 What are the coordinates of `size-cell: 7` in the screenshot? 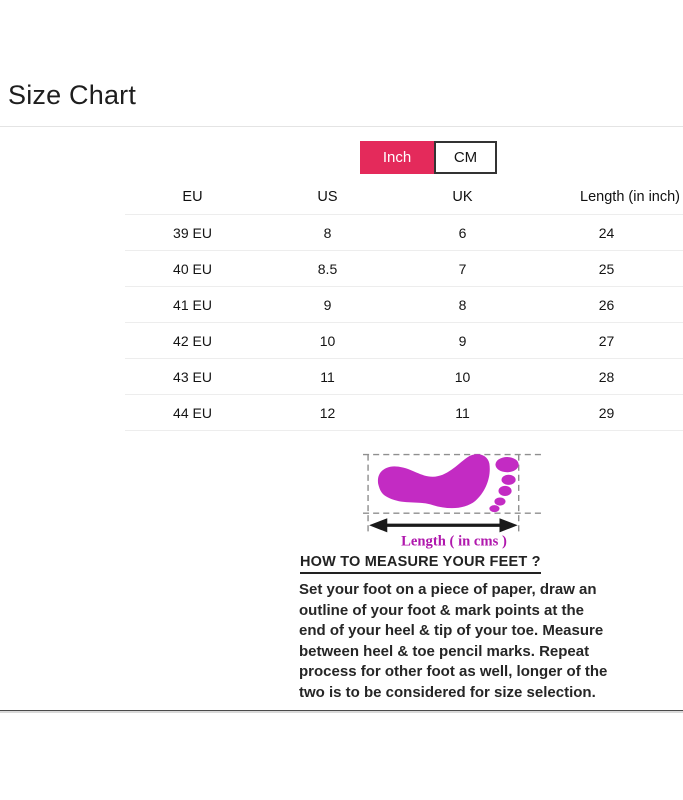 It's located at (462, 268).